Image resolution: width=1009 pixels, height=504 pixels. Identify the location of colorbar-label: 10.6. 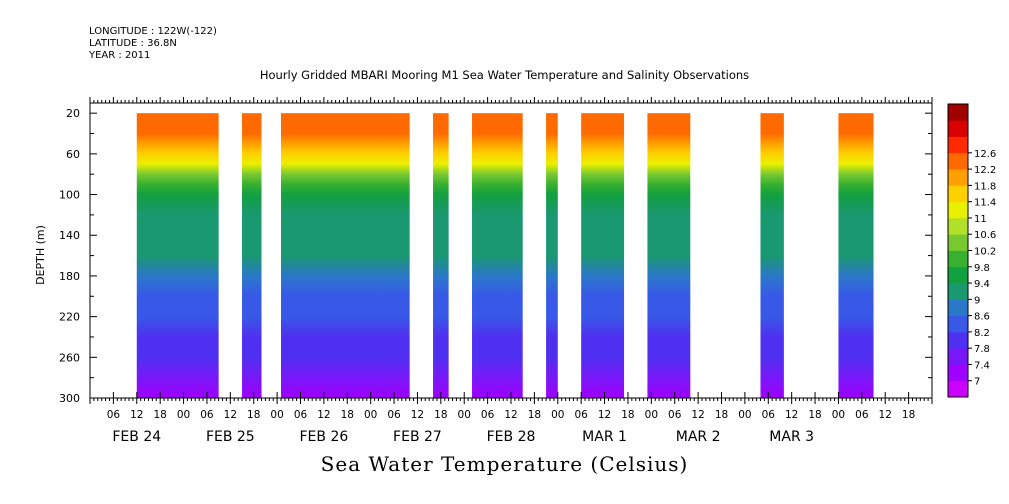
(985, 235).